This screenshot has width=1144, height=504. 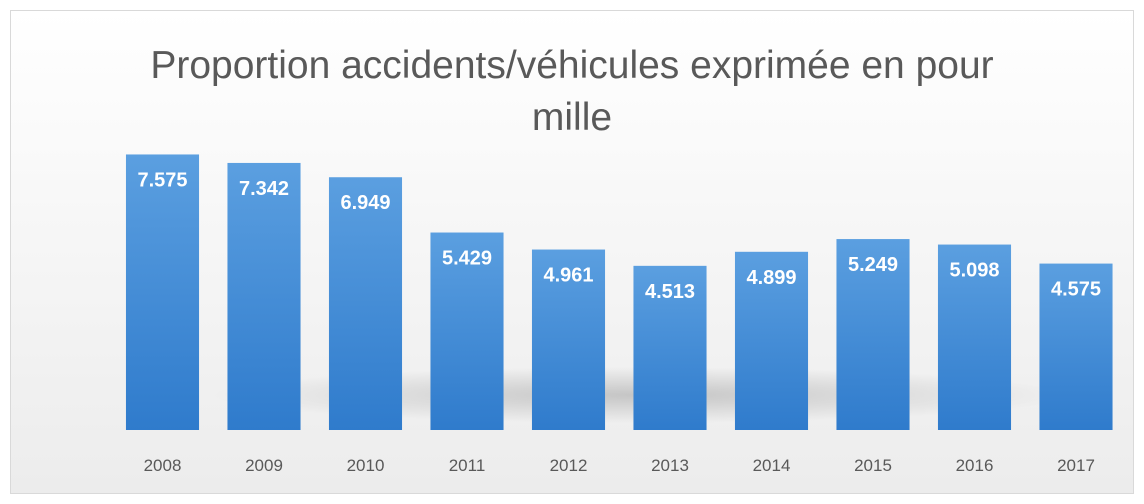 What do you see at coordinates (264, 189) in the screenshot?
I see `data-label: 7.342` at bounding box center [264, 189].